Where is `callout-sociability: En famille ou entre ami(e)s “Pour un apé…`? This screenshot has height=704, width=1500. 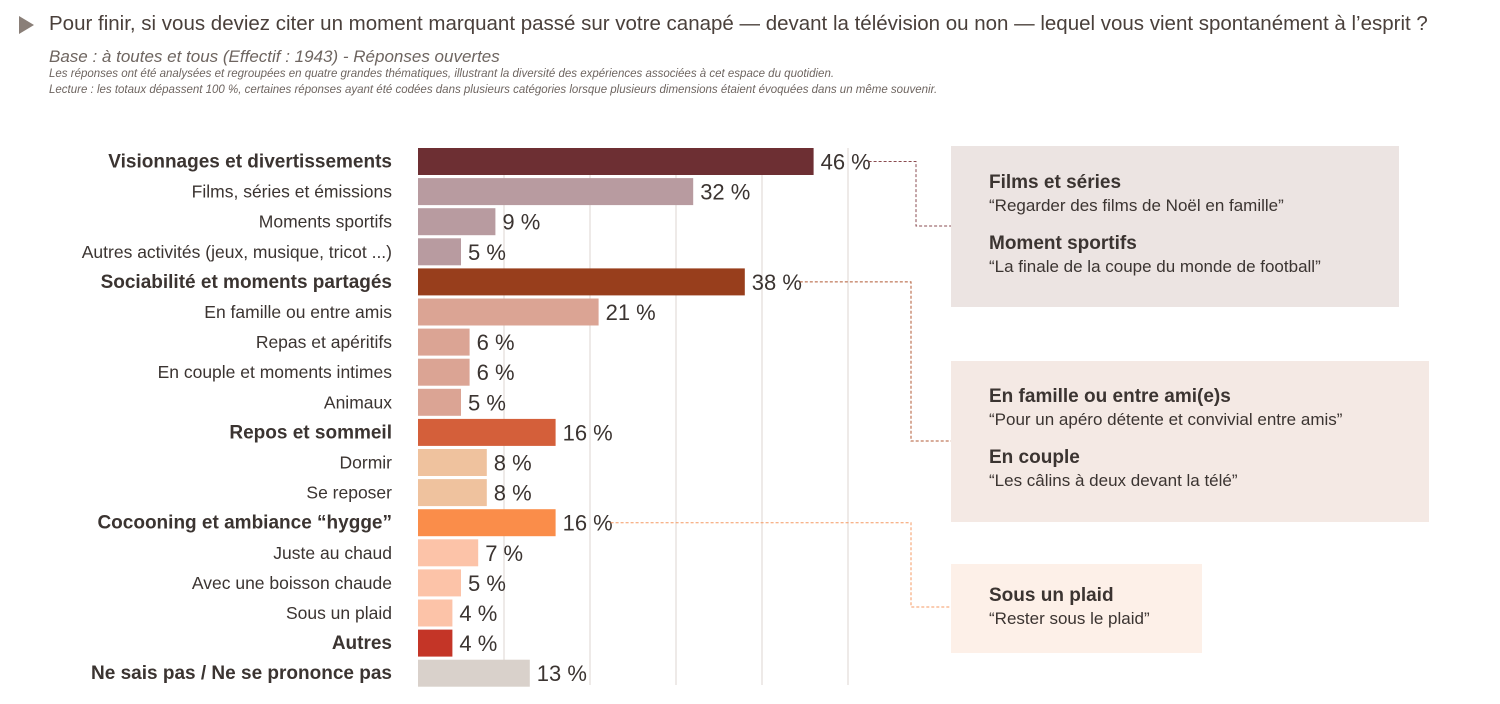
callout-sociability: En famille ou entre ami(e)s “Pour un apé… is located at coordinates (1190, 441).